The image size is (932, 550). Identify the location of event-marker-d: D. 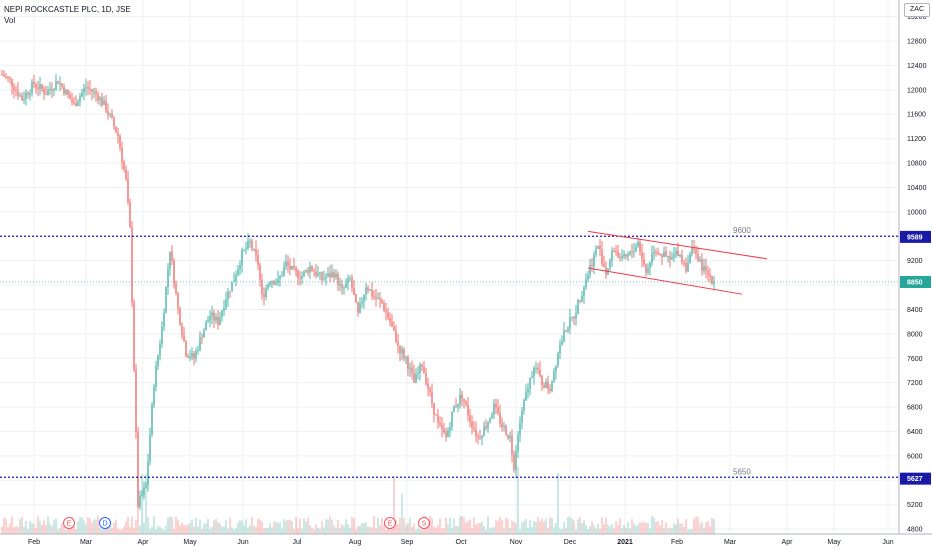
(105, 523).